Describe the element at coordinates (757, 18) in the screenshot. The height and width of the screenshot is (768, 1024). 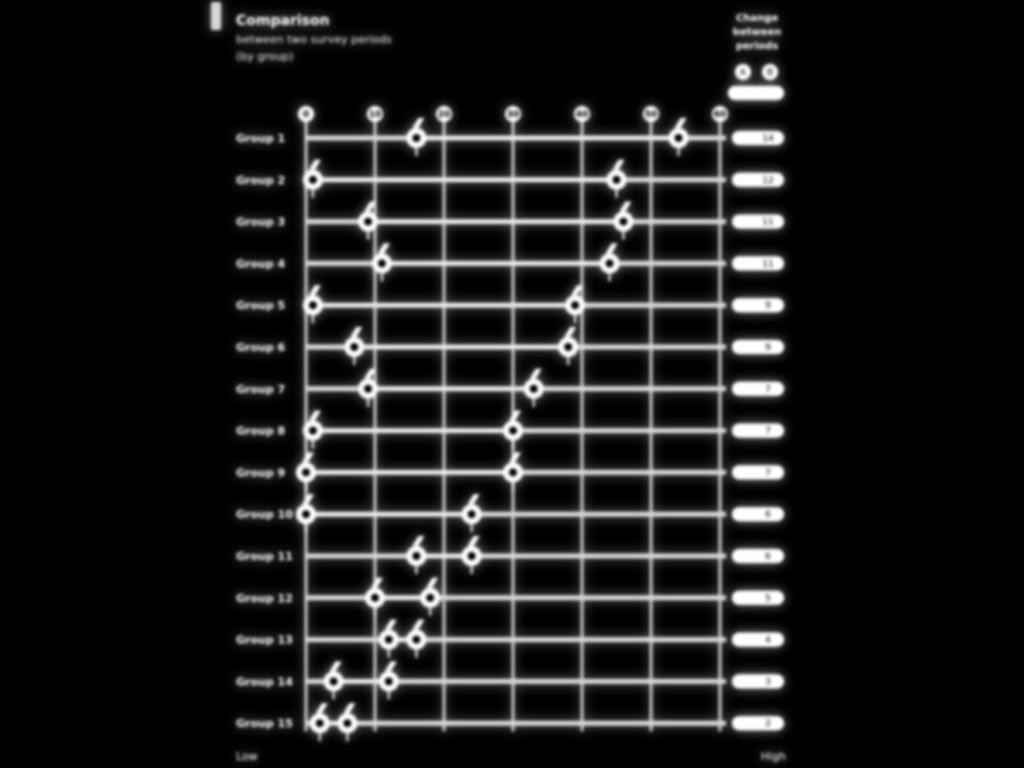
I see `legend-title-line-1: Change` at that location.